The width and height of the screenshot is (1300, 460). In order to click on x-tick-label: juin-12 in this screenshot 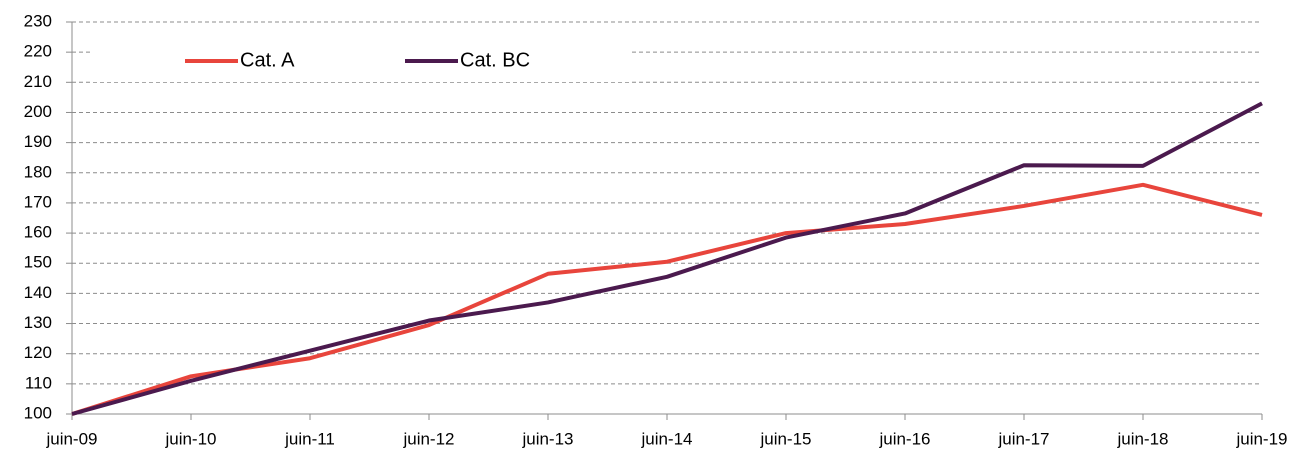, I will do `click(428, 438)`.